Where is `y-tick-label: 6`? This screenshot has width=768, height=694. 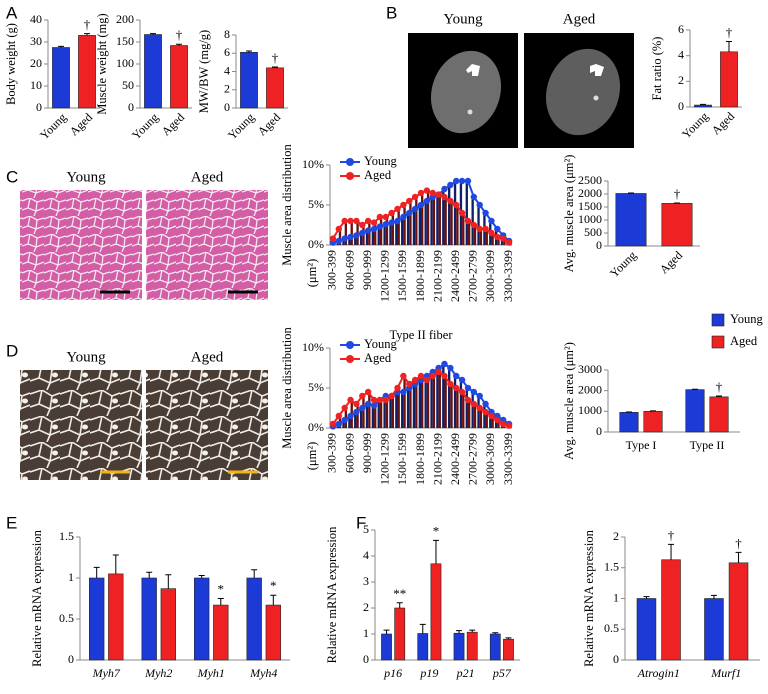
y-tick-label: 6 is located at coordinates (227, 52).